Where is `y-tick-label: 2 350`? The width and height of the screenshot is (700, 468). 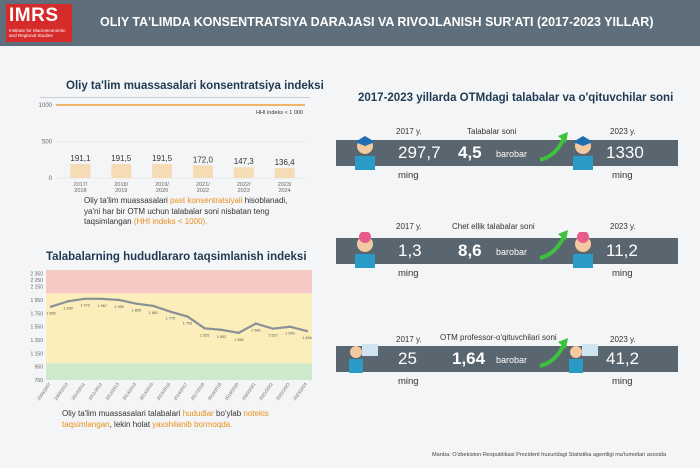 y-tick-label: 2 350 is located at coordinates (36, 274).